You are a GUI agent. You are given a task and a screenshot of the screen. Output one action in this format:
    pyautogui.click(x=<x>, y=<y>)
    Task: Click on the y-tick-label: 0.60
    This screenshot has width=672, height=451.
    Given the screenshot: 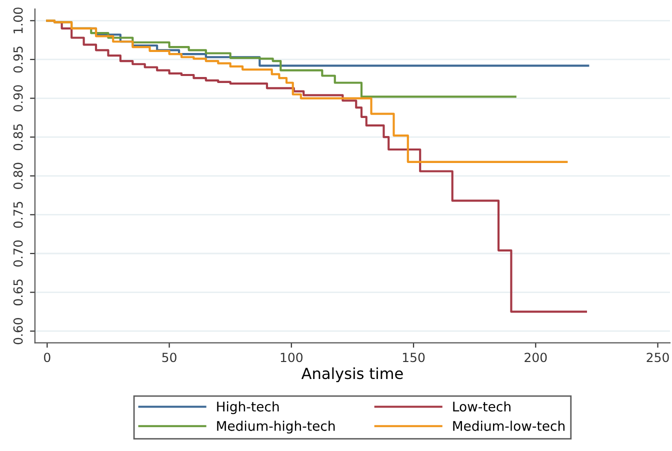 What is the action you would take?
    pyautogui.click(x=18, y=331)
    